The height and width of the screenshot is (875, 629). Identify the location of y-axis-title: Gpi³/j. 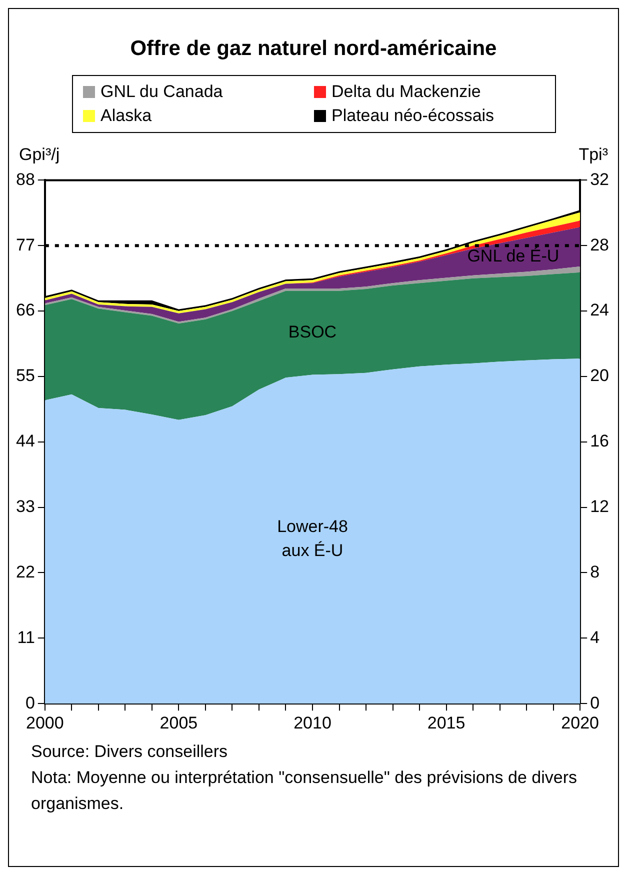
(39, 155).